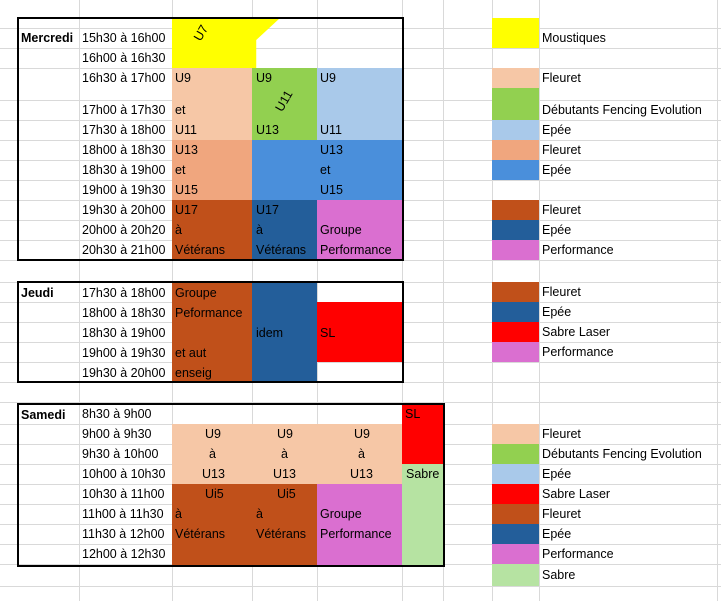  Describe the element at coordinates (226, 43) in the screenshot. I see `mercredi-u7-cell` at that location.